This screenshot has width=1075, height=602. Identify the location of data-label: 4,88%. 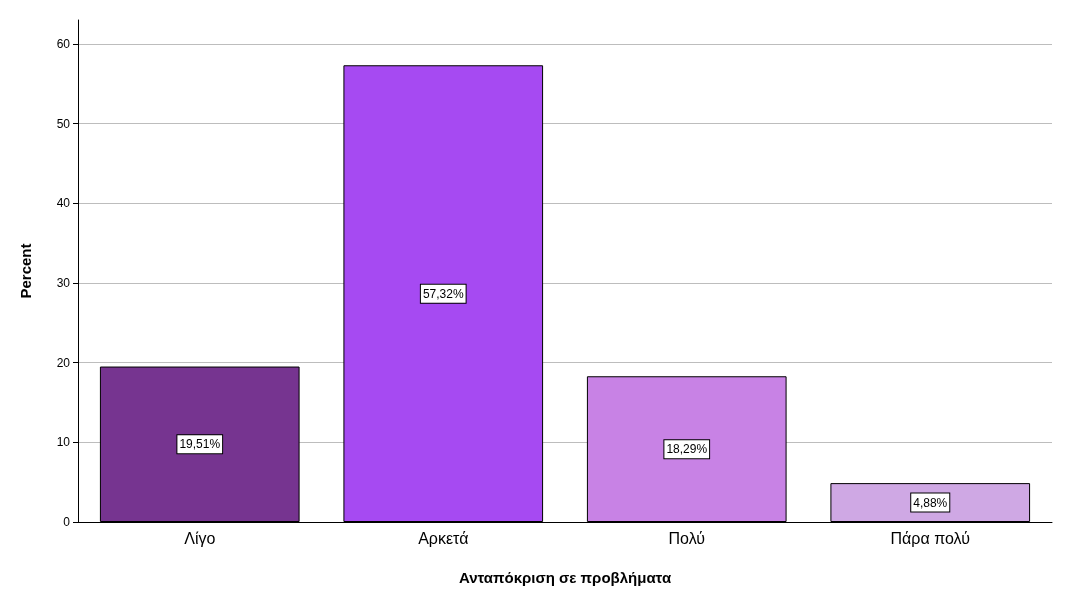
(930, 502).